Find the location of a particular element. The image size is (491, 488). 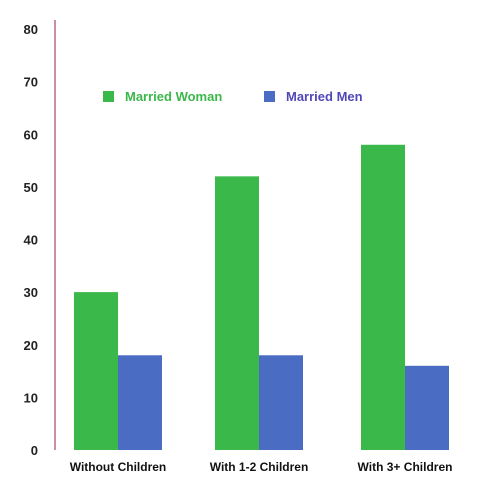

legend-label: Married Men is located at coordinates (324, 96).